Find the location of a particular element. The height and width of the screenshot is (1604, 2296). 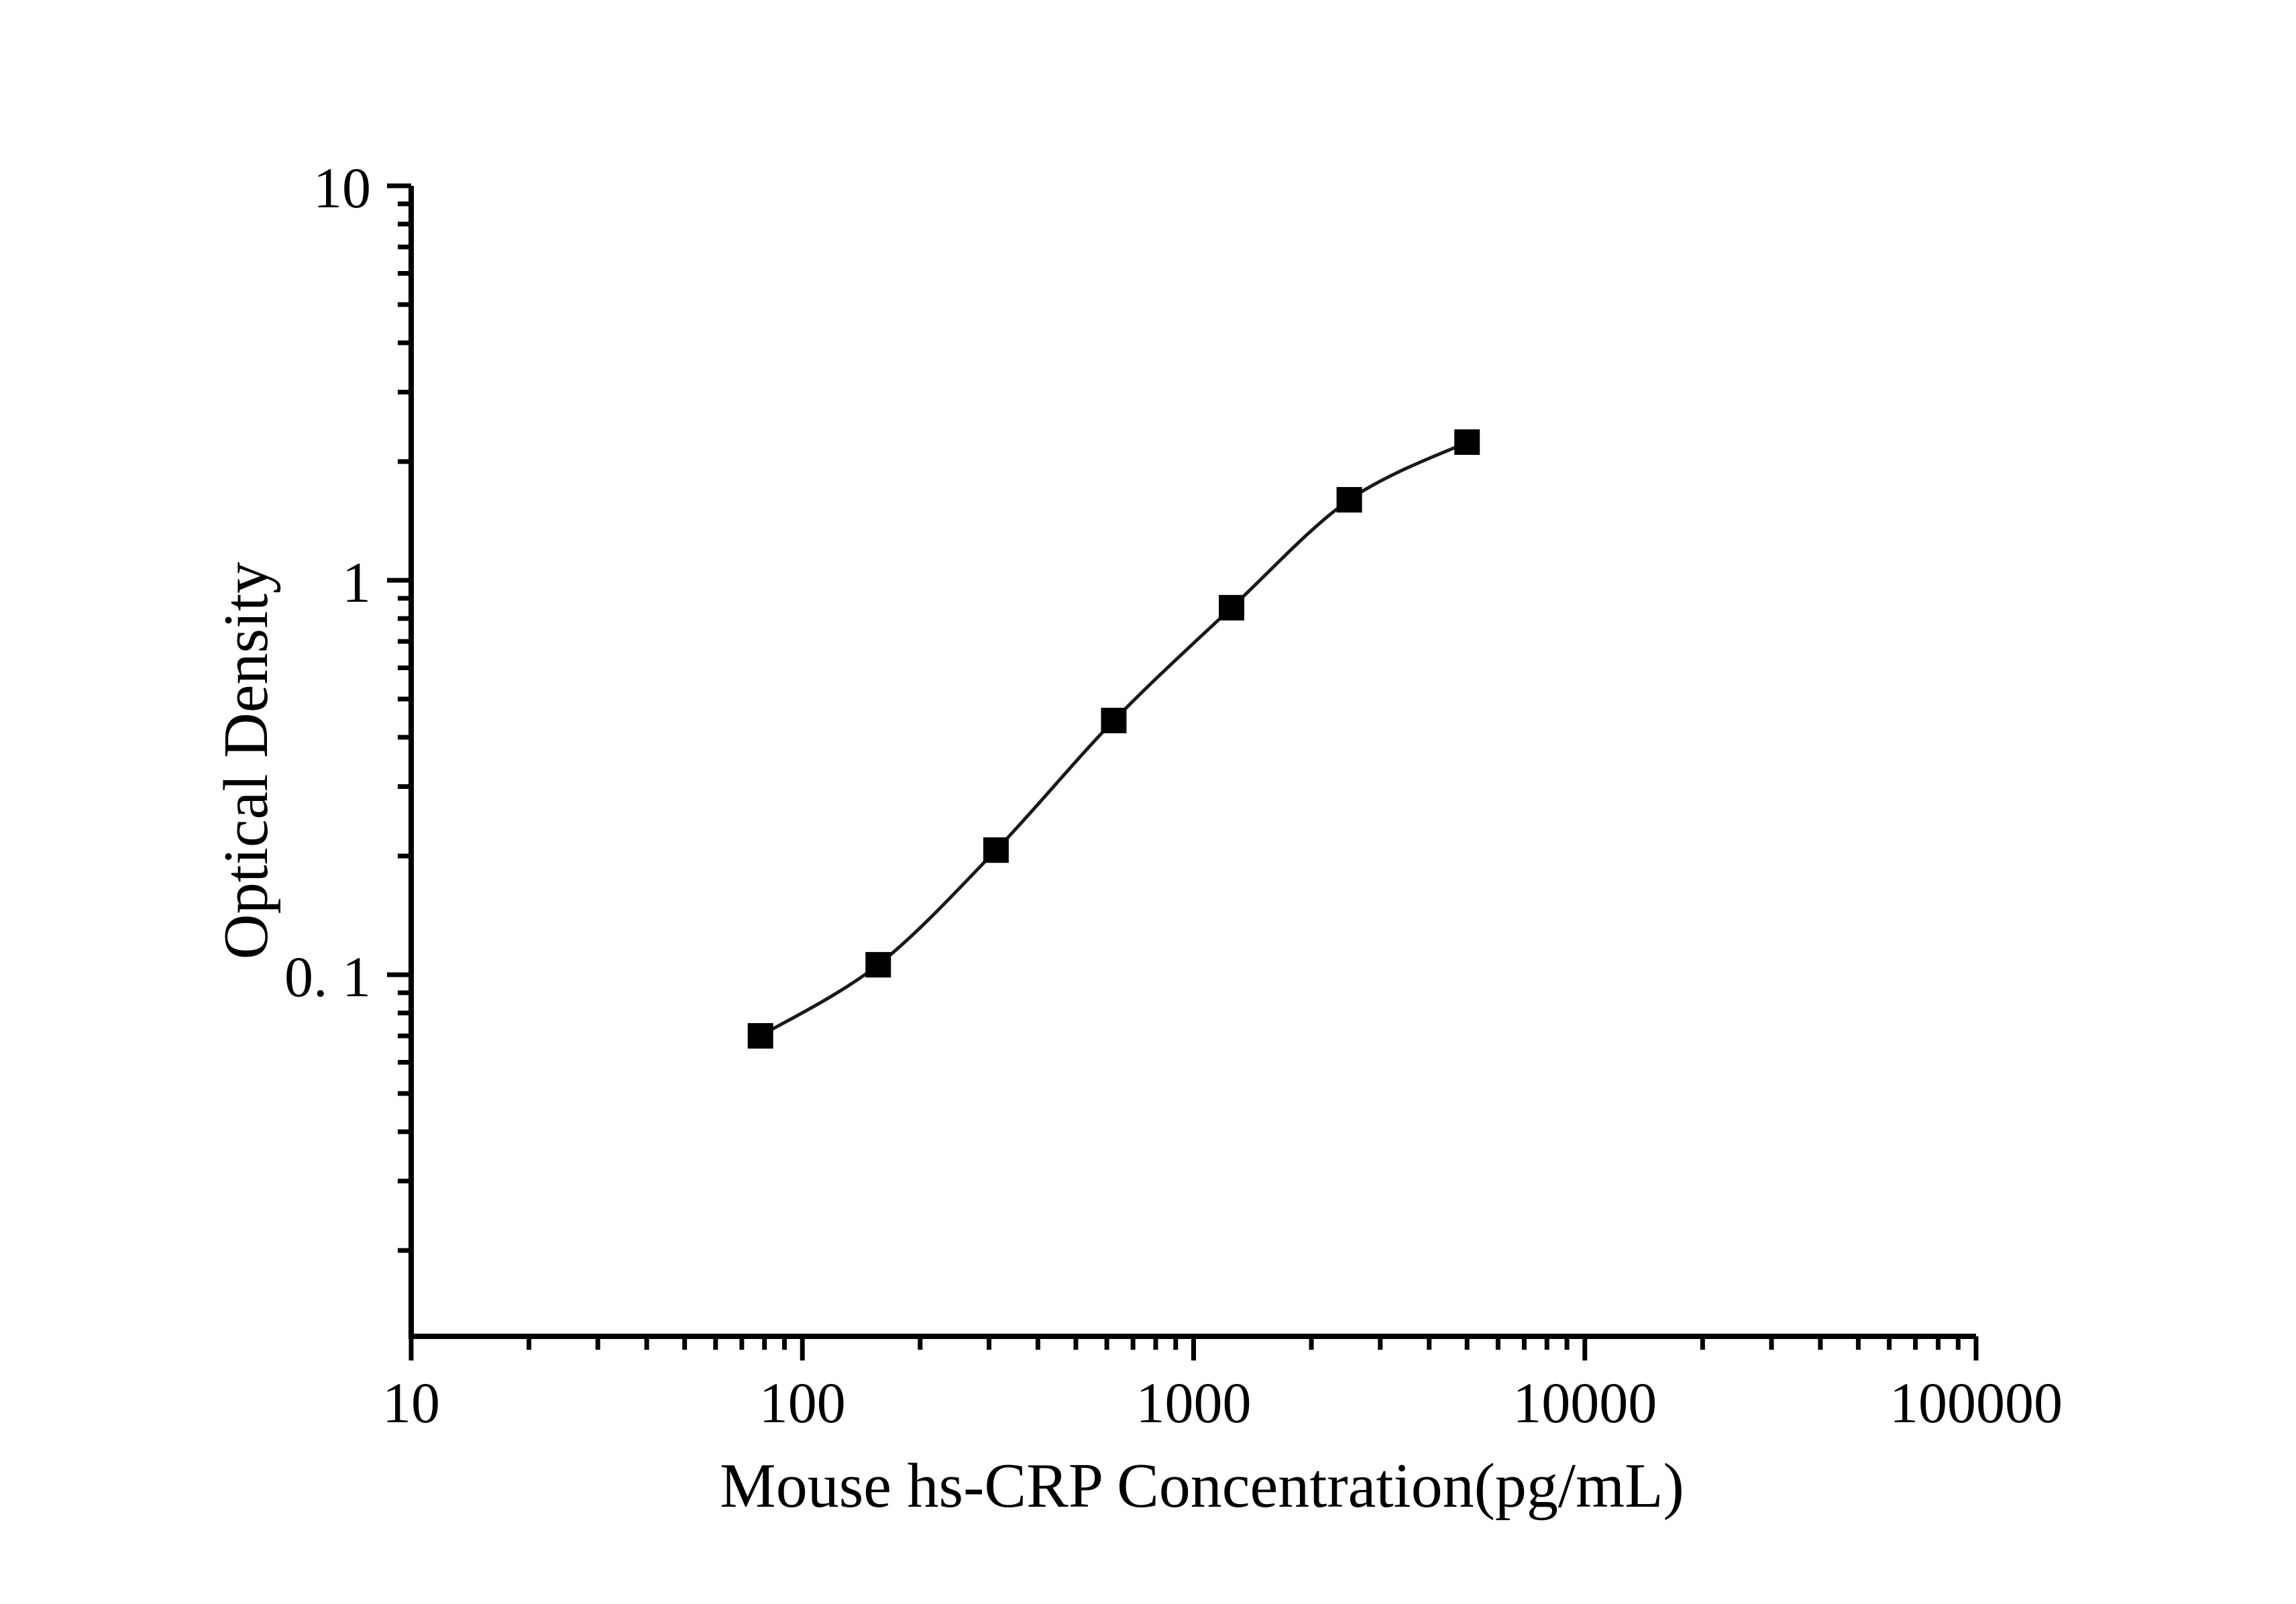

y-tick-label: 1 is located at coordinates (357, 582).